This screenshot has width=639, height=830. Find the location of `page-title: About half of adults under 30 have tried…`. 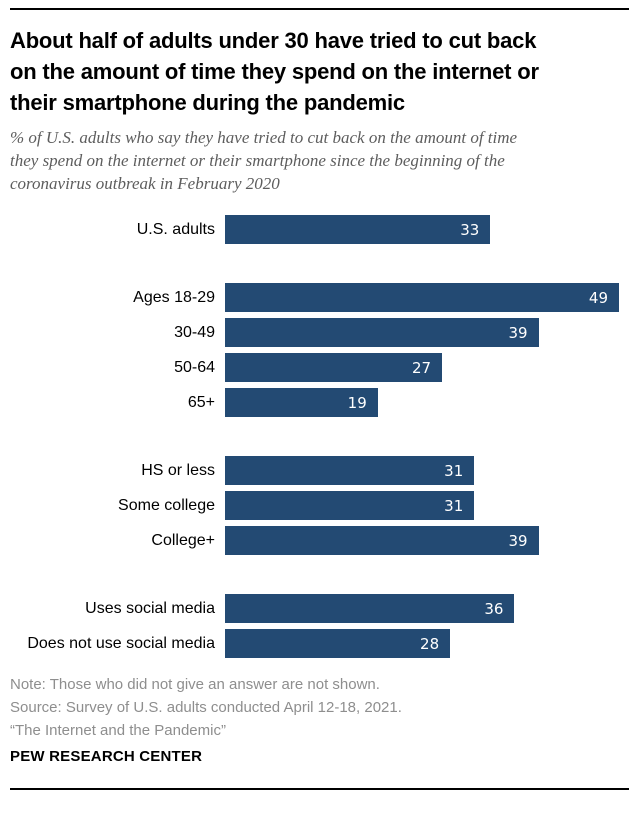

page-title: About half of adults under 30 have tried… is located at coordinates (274, 71).